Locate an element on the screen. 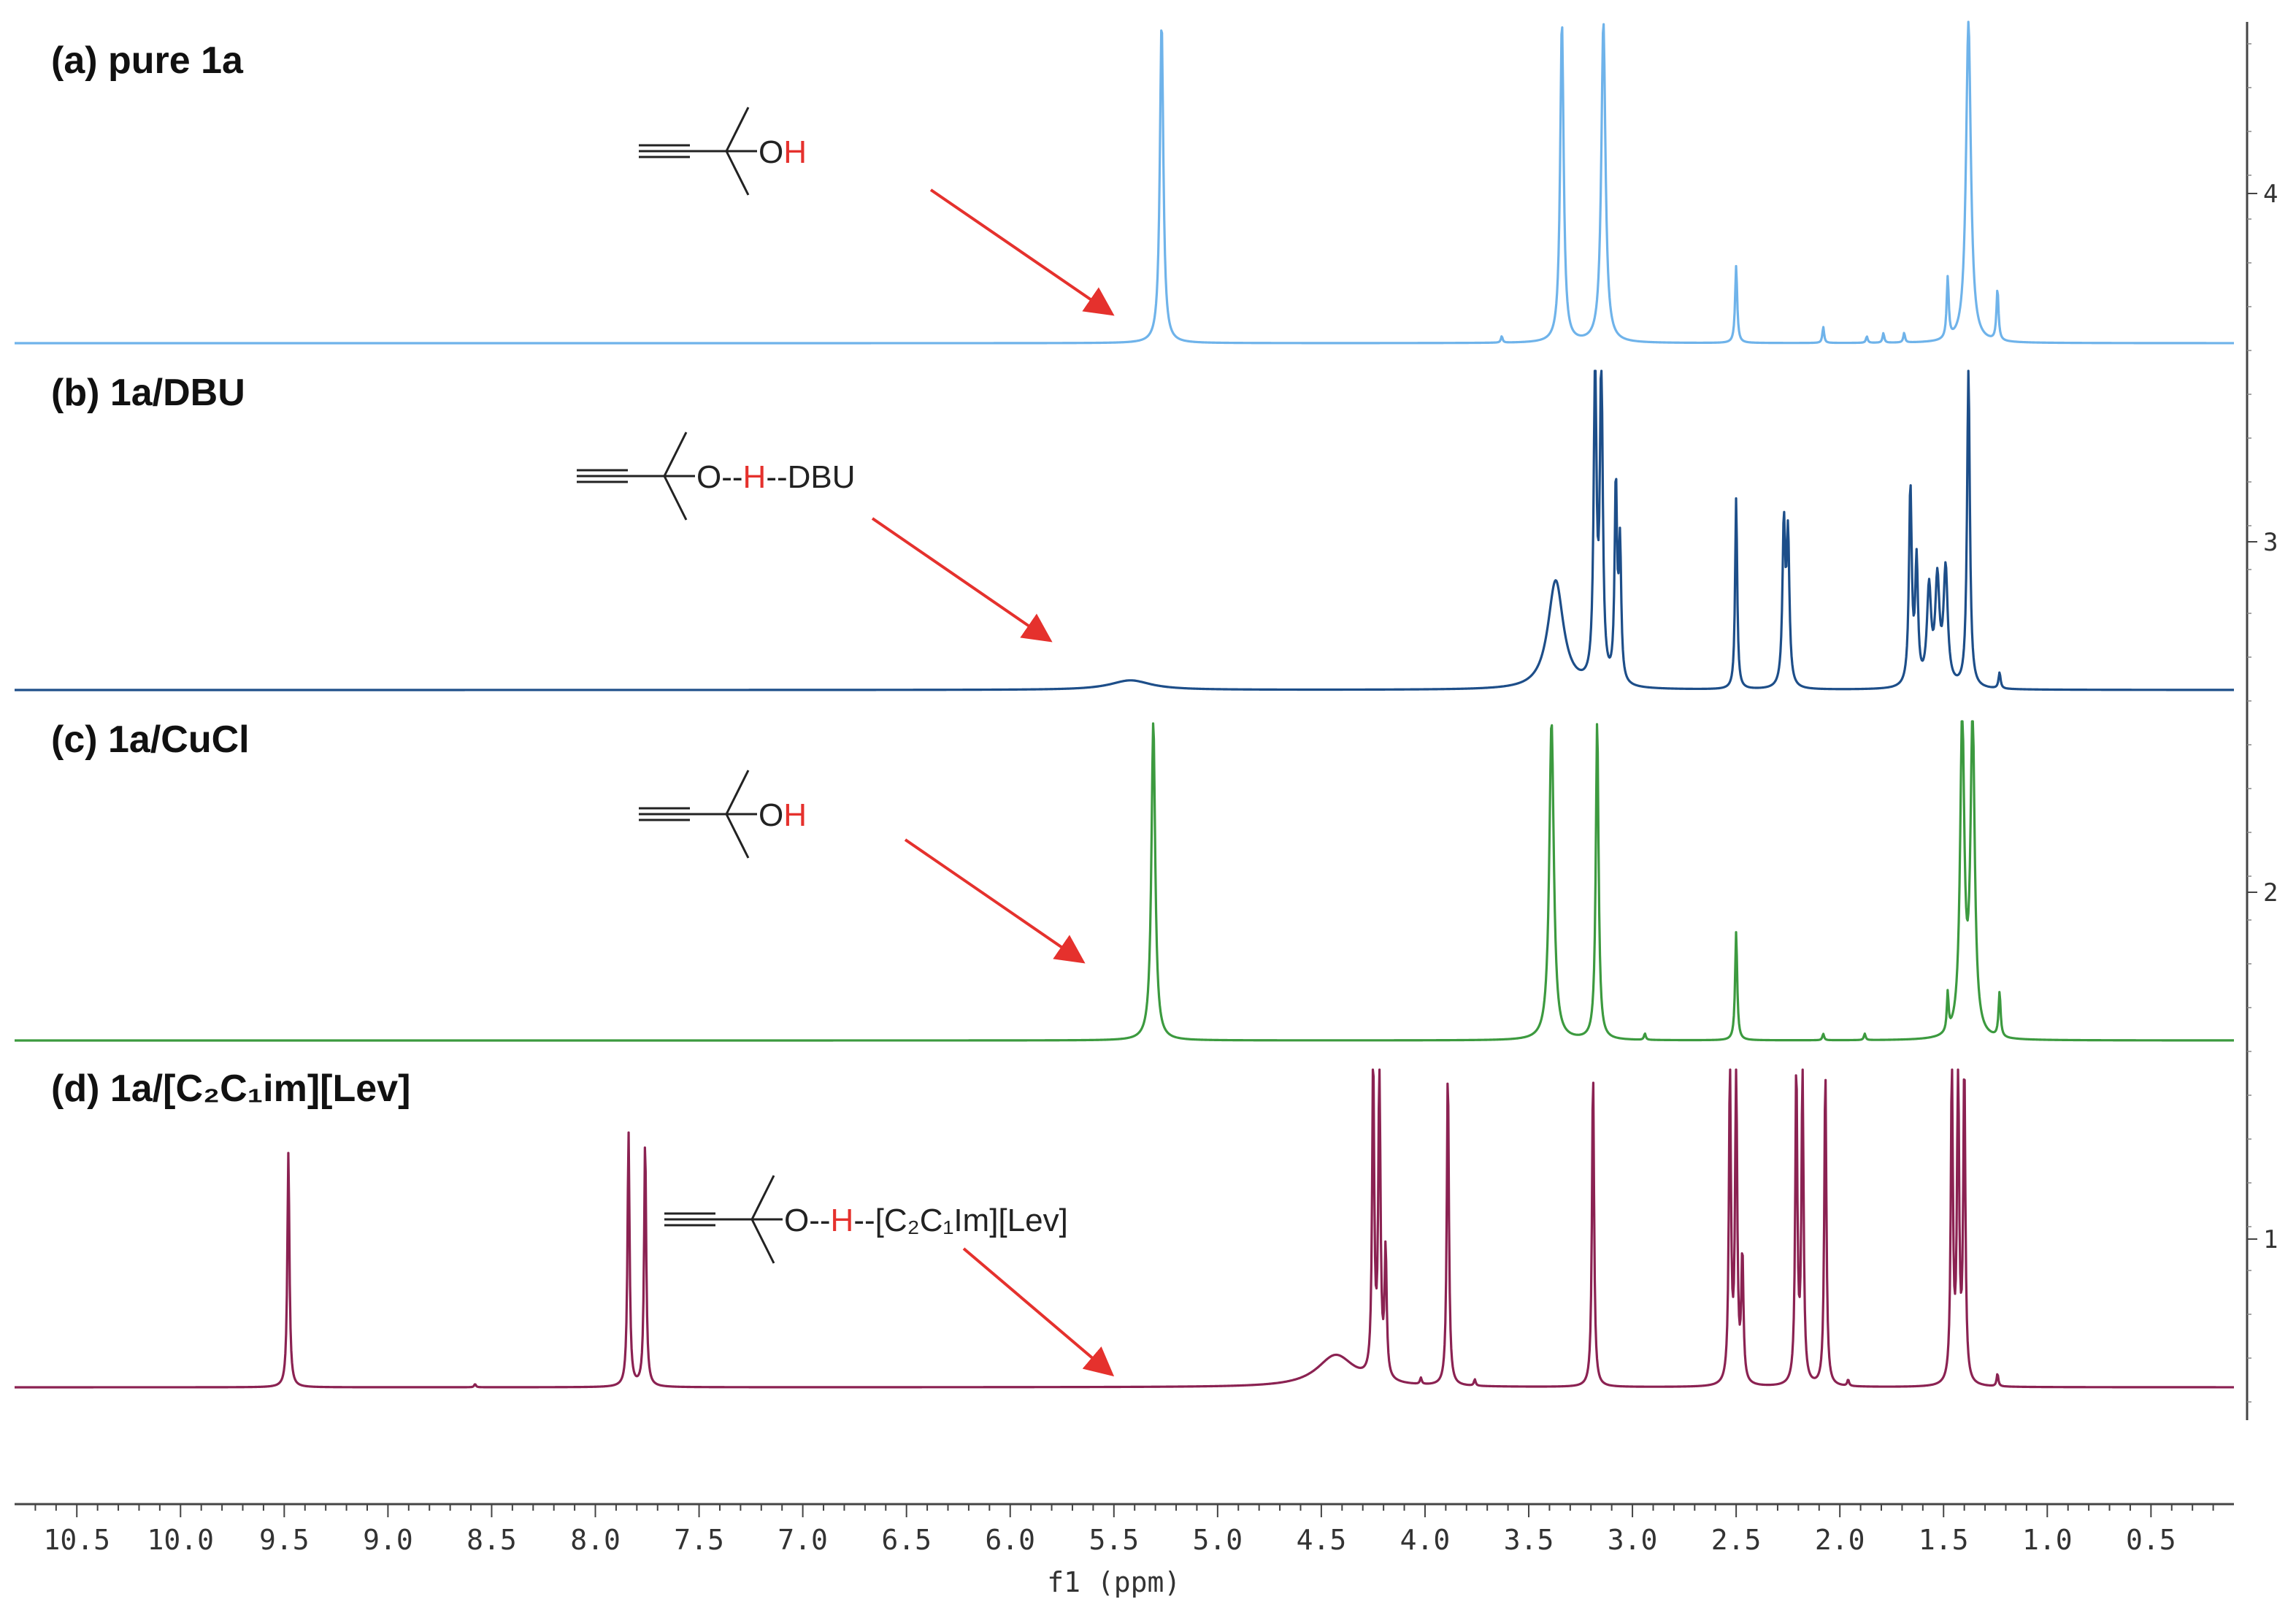 This screenshot has height=1610, width=2296. spectrum-b-molecule: O--H--DBU is located at coordinates (716, 477).